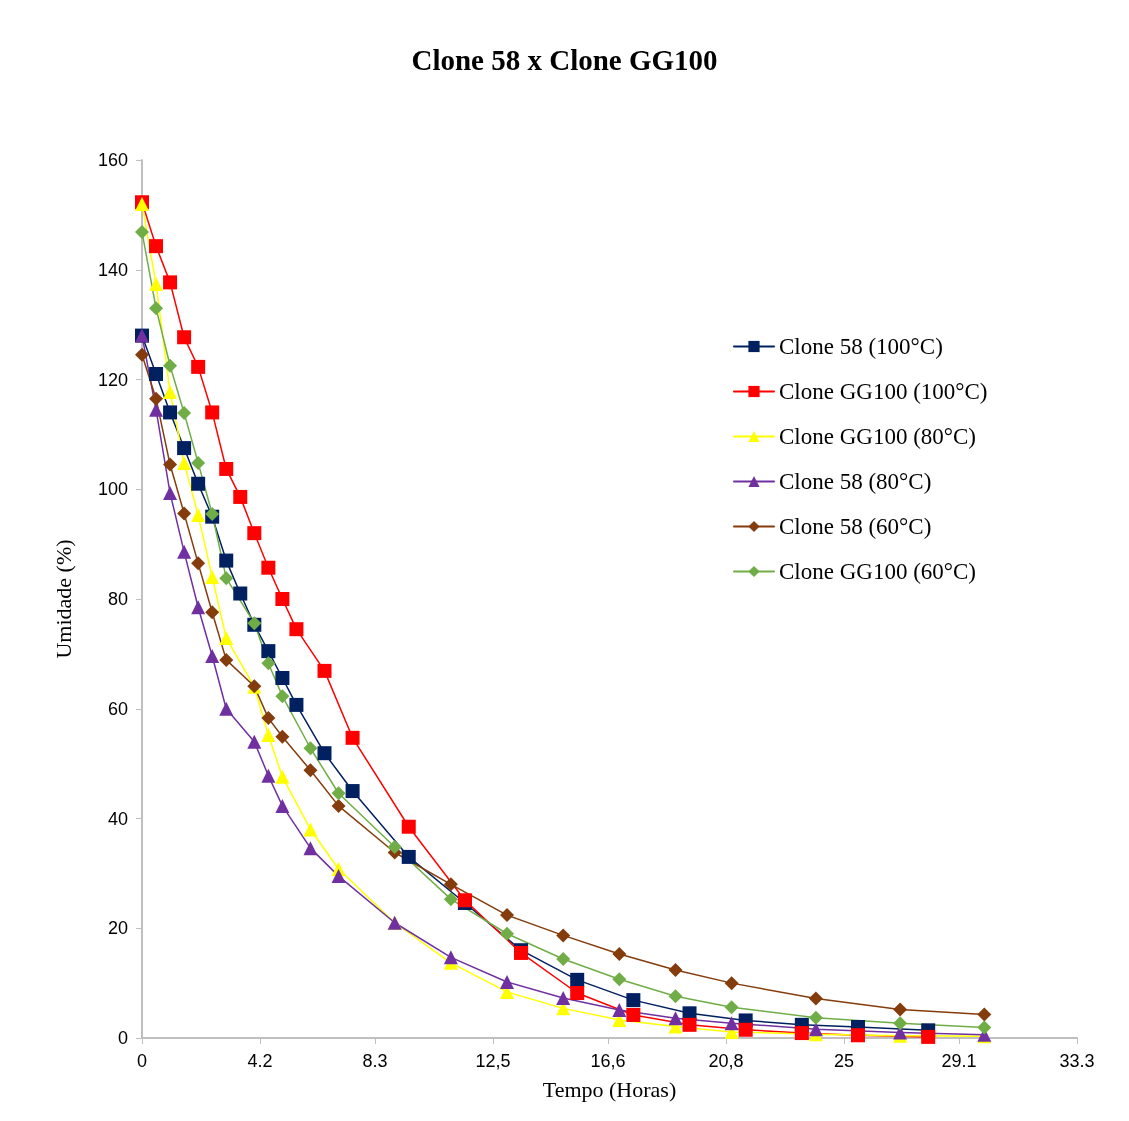 This screenshot has width=1129, height=1121. Describe the element at coordinates (63, 599) in the screenshot. I see `y-axis-title: Umidade (%)` at that location.